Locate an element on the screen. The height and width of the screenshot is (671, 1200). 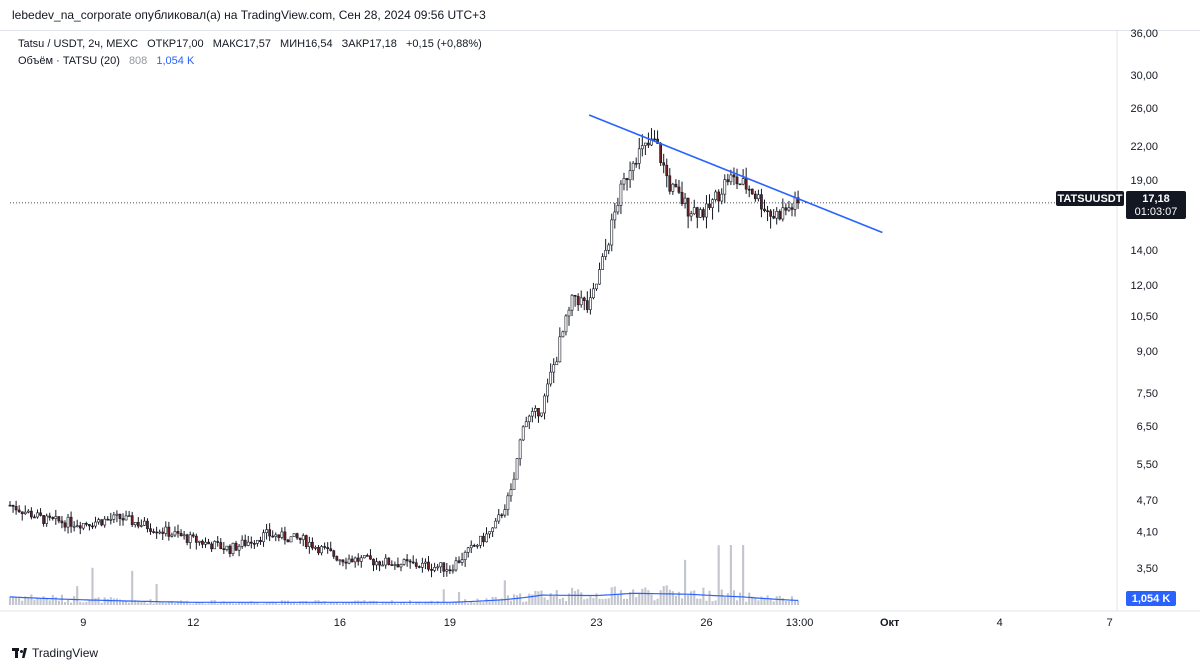
volume-value: 808 is located at coordinates (138, 61).